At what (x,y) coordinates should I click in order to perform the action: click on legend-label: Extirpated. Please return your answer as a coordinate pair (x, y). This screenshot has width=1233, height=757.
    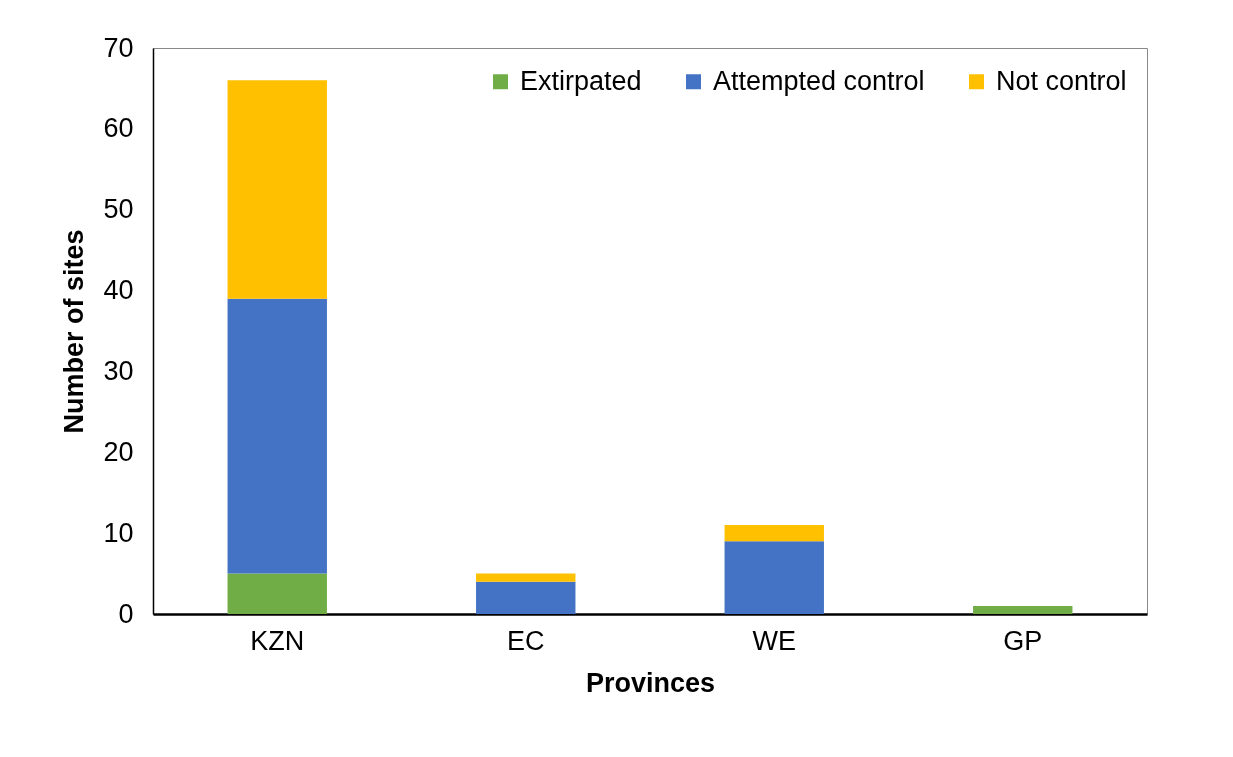
    Looking at the image, I should click on (581, 80).